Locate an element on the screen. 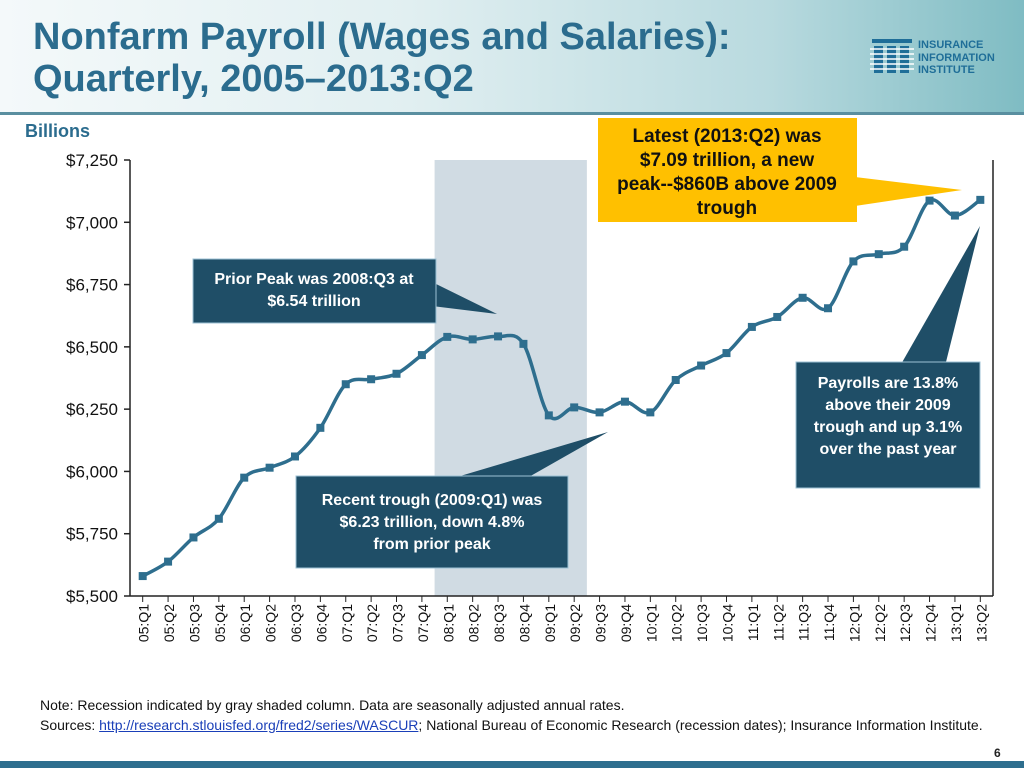  x-tick-label: 08:Q4 is located at coordinates (524, 623).